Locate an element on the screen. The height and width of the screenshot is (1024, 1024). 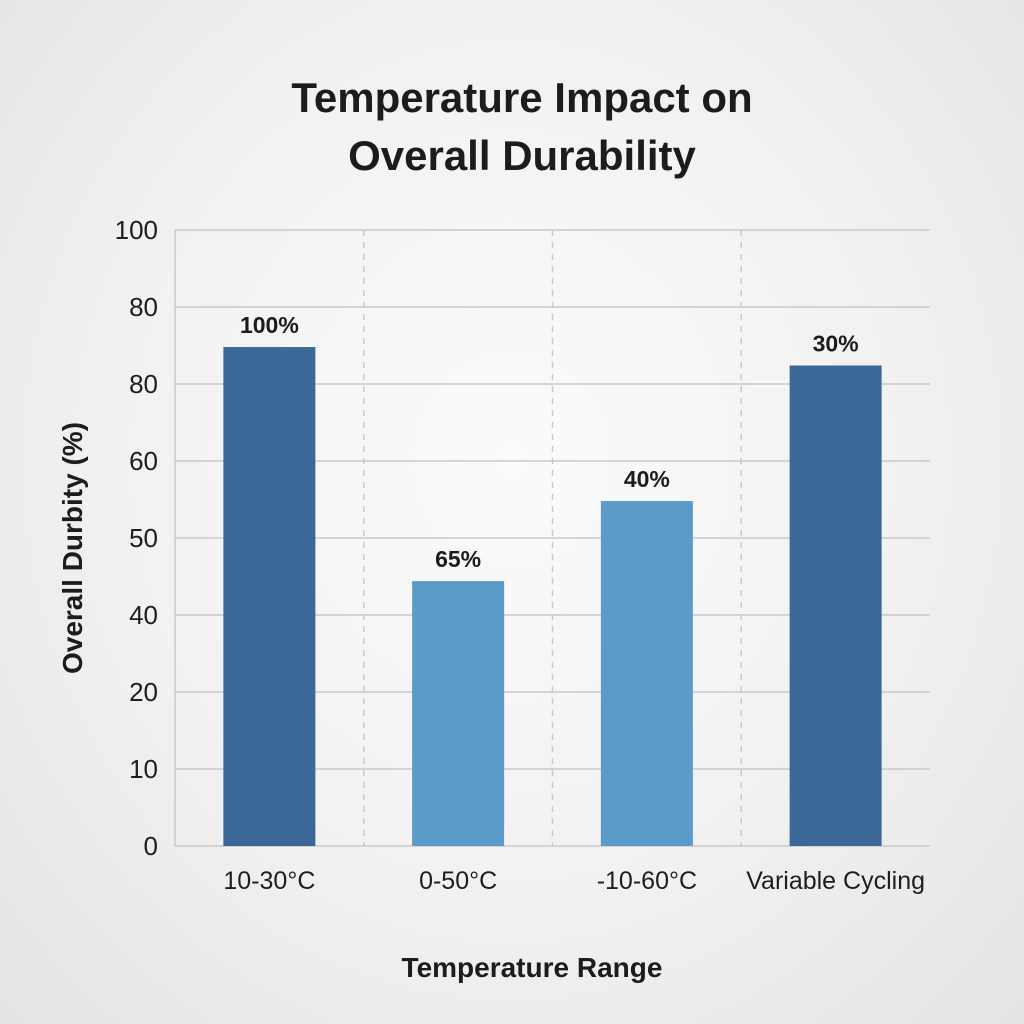
y-tick-label: 10 is located at coordinates (143, 769).